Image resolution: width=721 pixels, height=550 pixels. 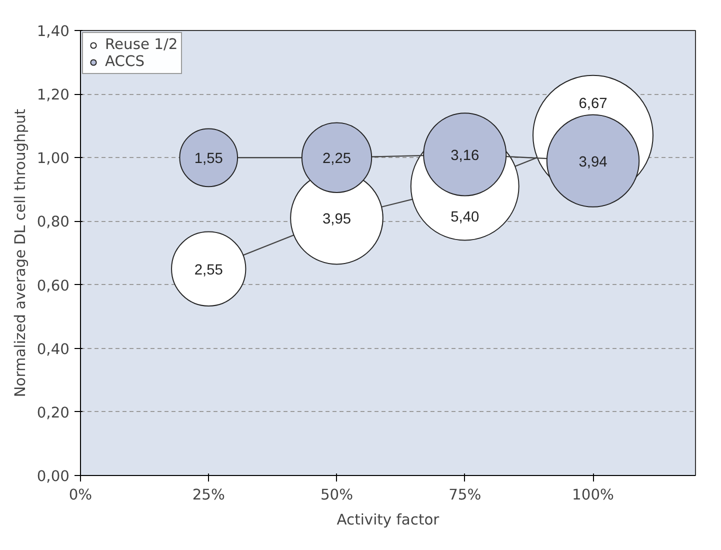 I want to click on x-tick-label: 25%, so click(x=208, y=495).